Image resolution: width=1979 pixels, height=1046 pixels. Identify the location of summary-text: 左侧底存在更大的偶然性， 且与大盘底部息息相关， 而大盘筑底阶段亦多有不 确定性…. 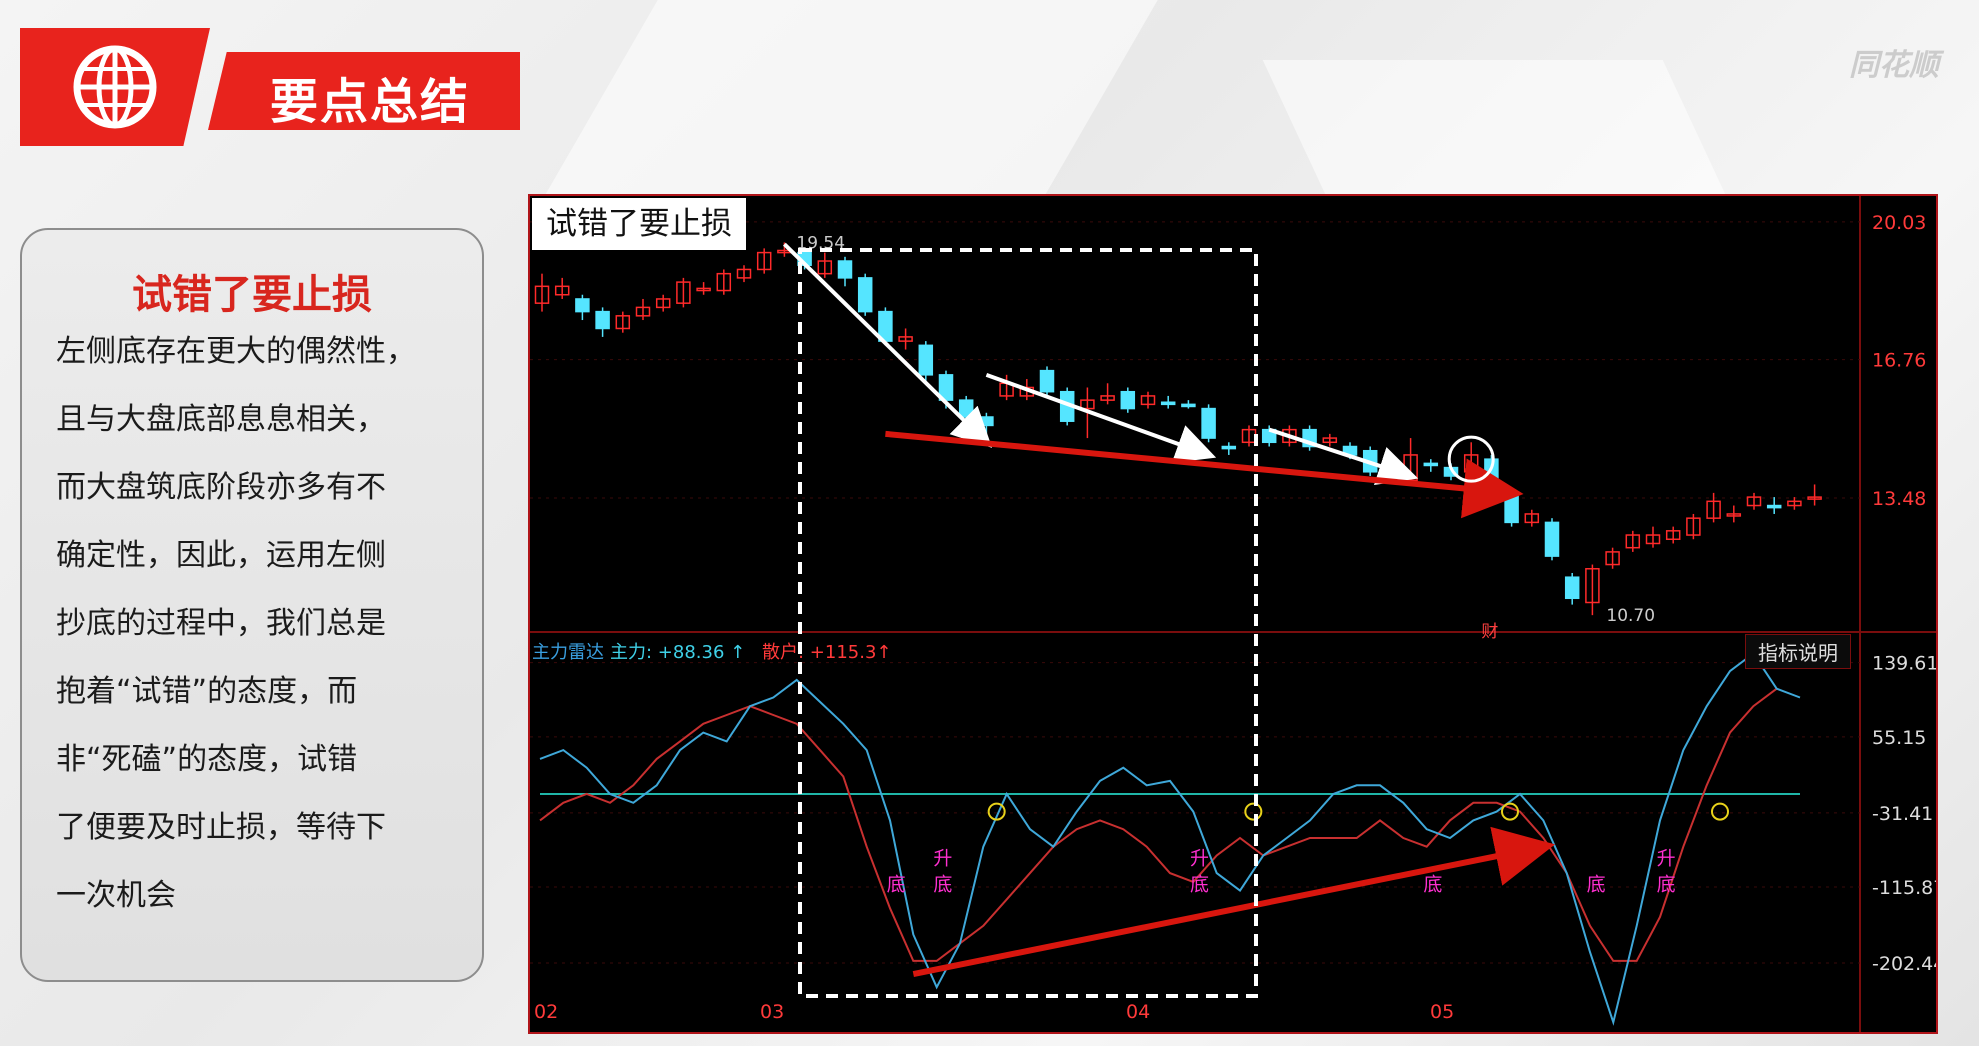
(236, 624).